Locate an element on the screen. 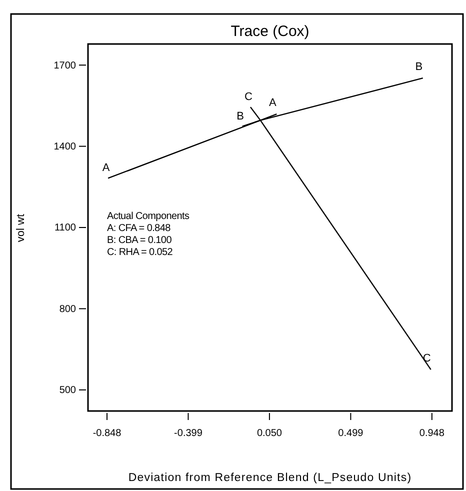  y-axis-title: vol wt is located at coordinates (21, 228).